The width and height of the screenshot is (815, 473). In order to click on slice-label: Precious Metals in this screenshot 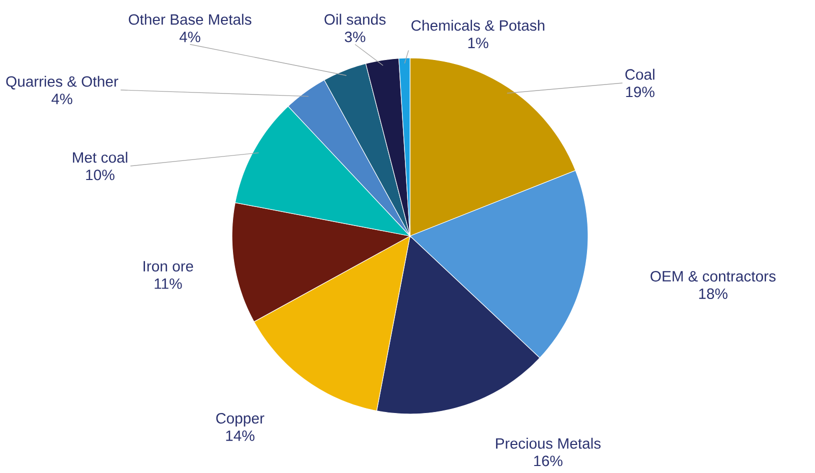, I will do `click(548, 443)`.